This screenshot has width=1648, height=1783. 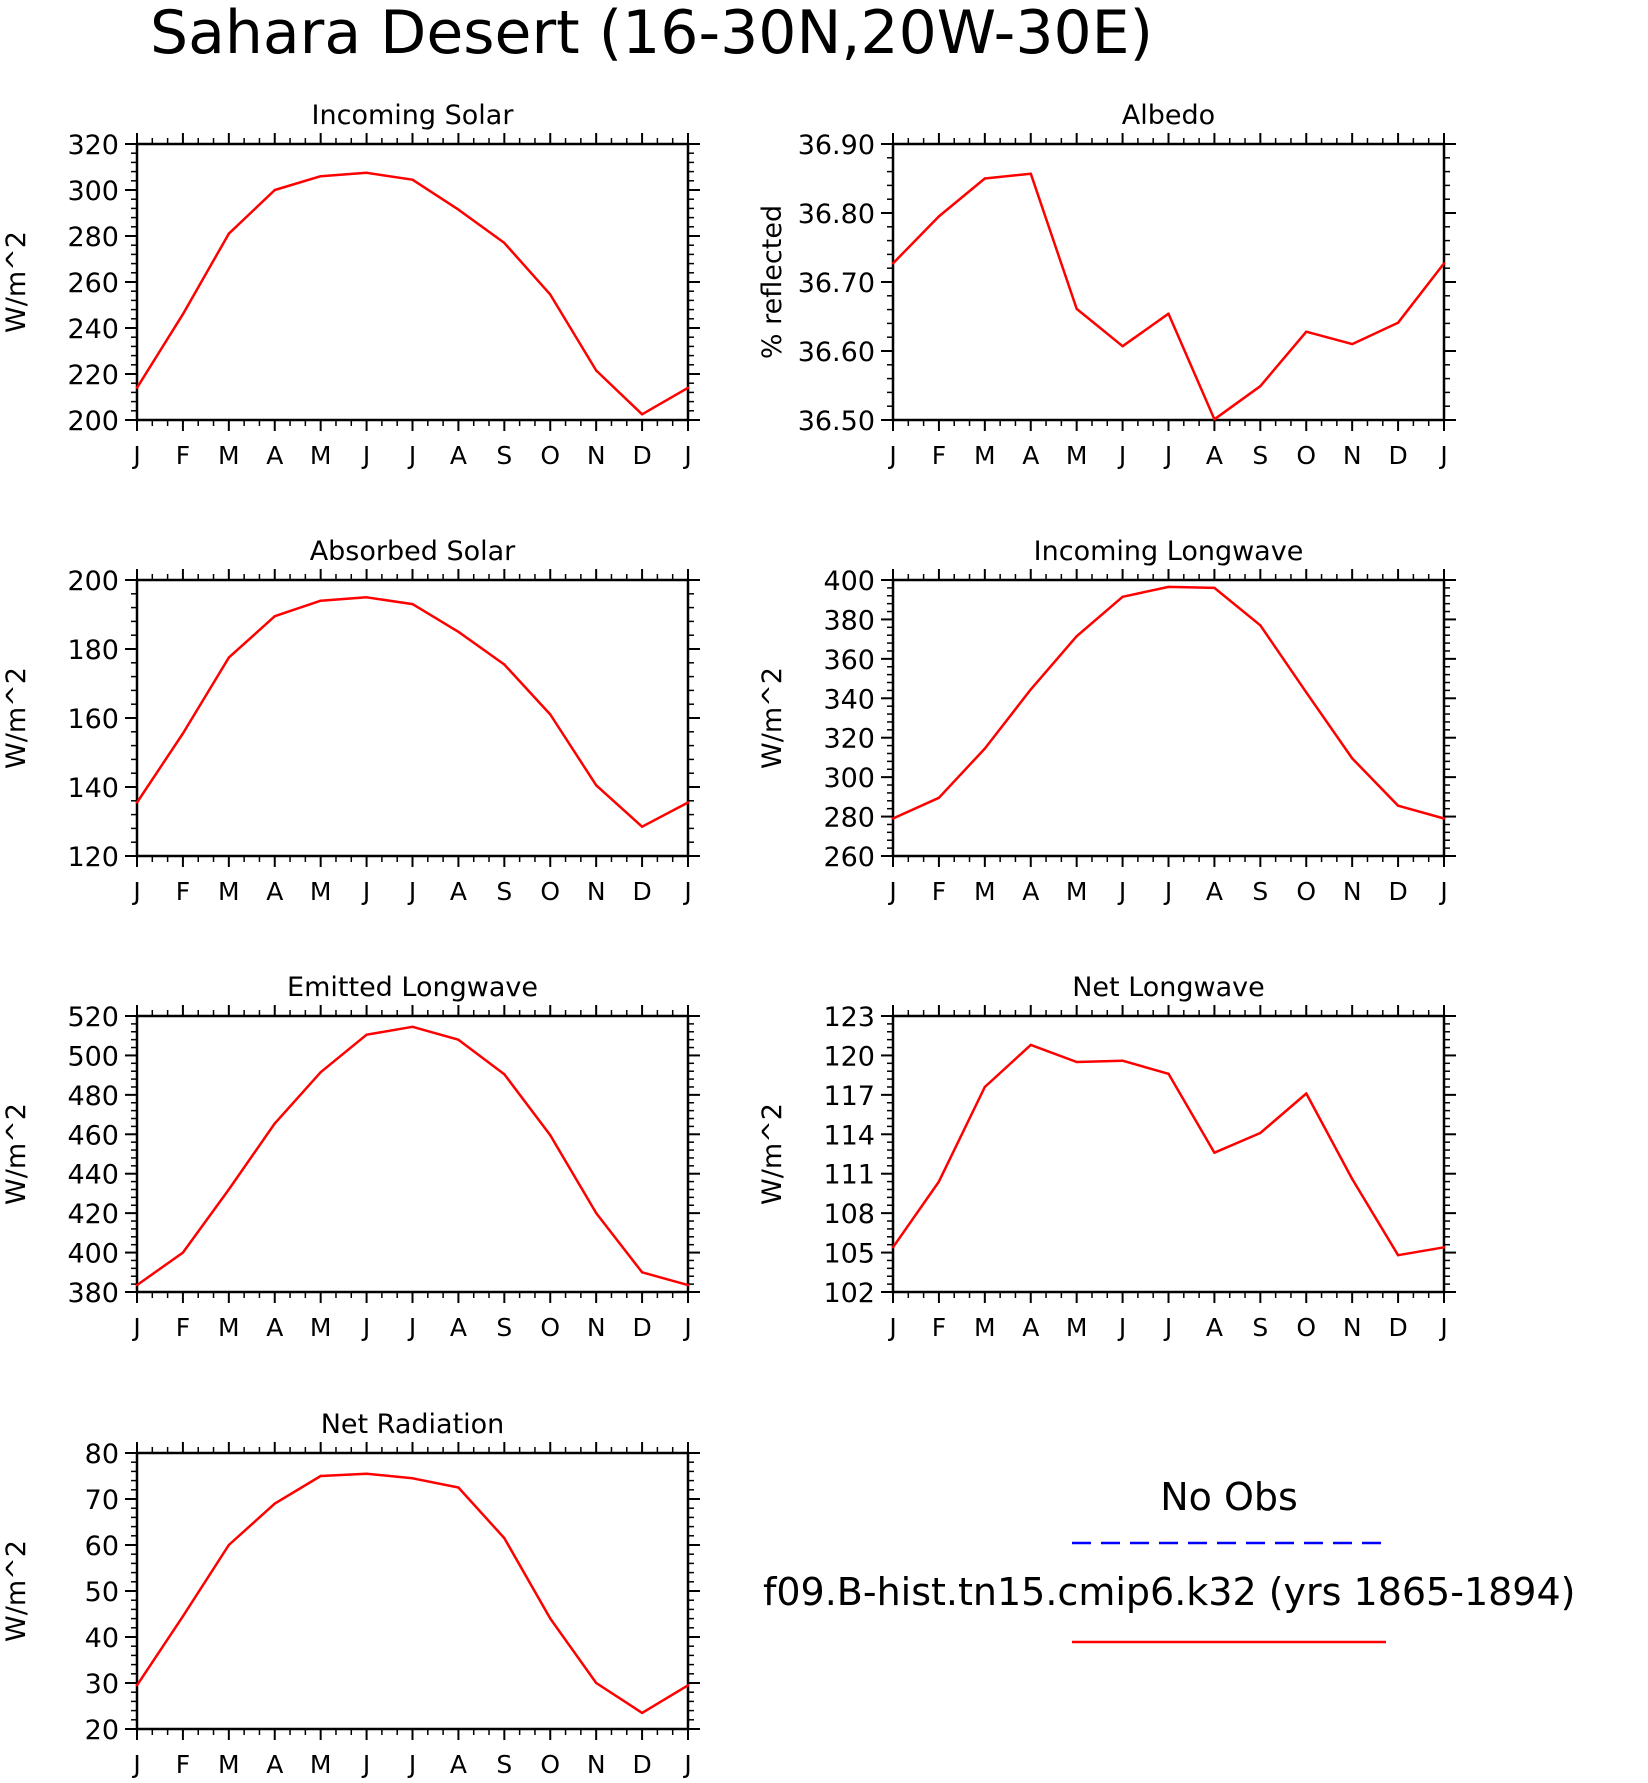 I want to click on y-tick-label: 400, so click(x=849, y=581).